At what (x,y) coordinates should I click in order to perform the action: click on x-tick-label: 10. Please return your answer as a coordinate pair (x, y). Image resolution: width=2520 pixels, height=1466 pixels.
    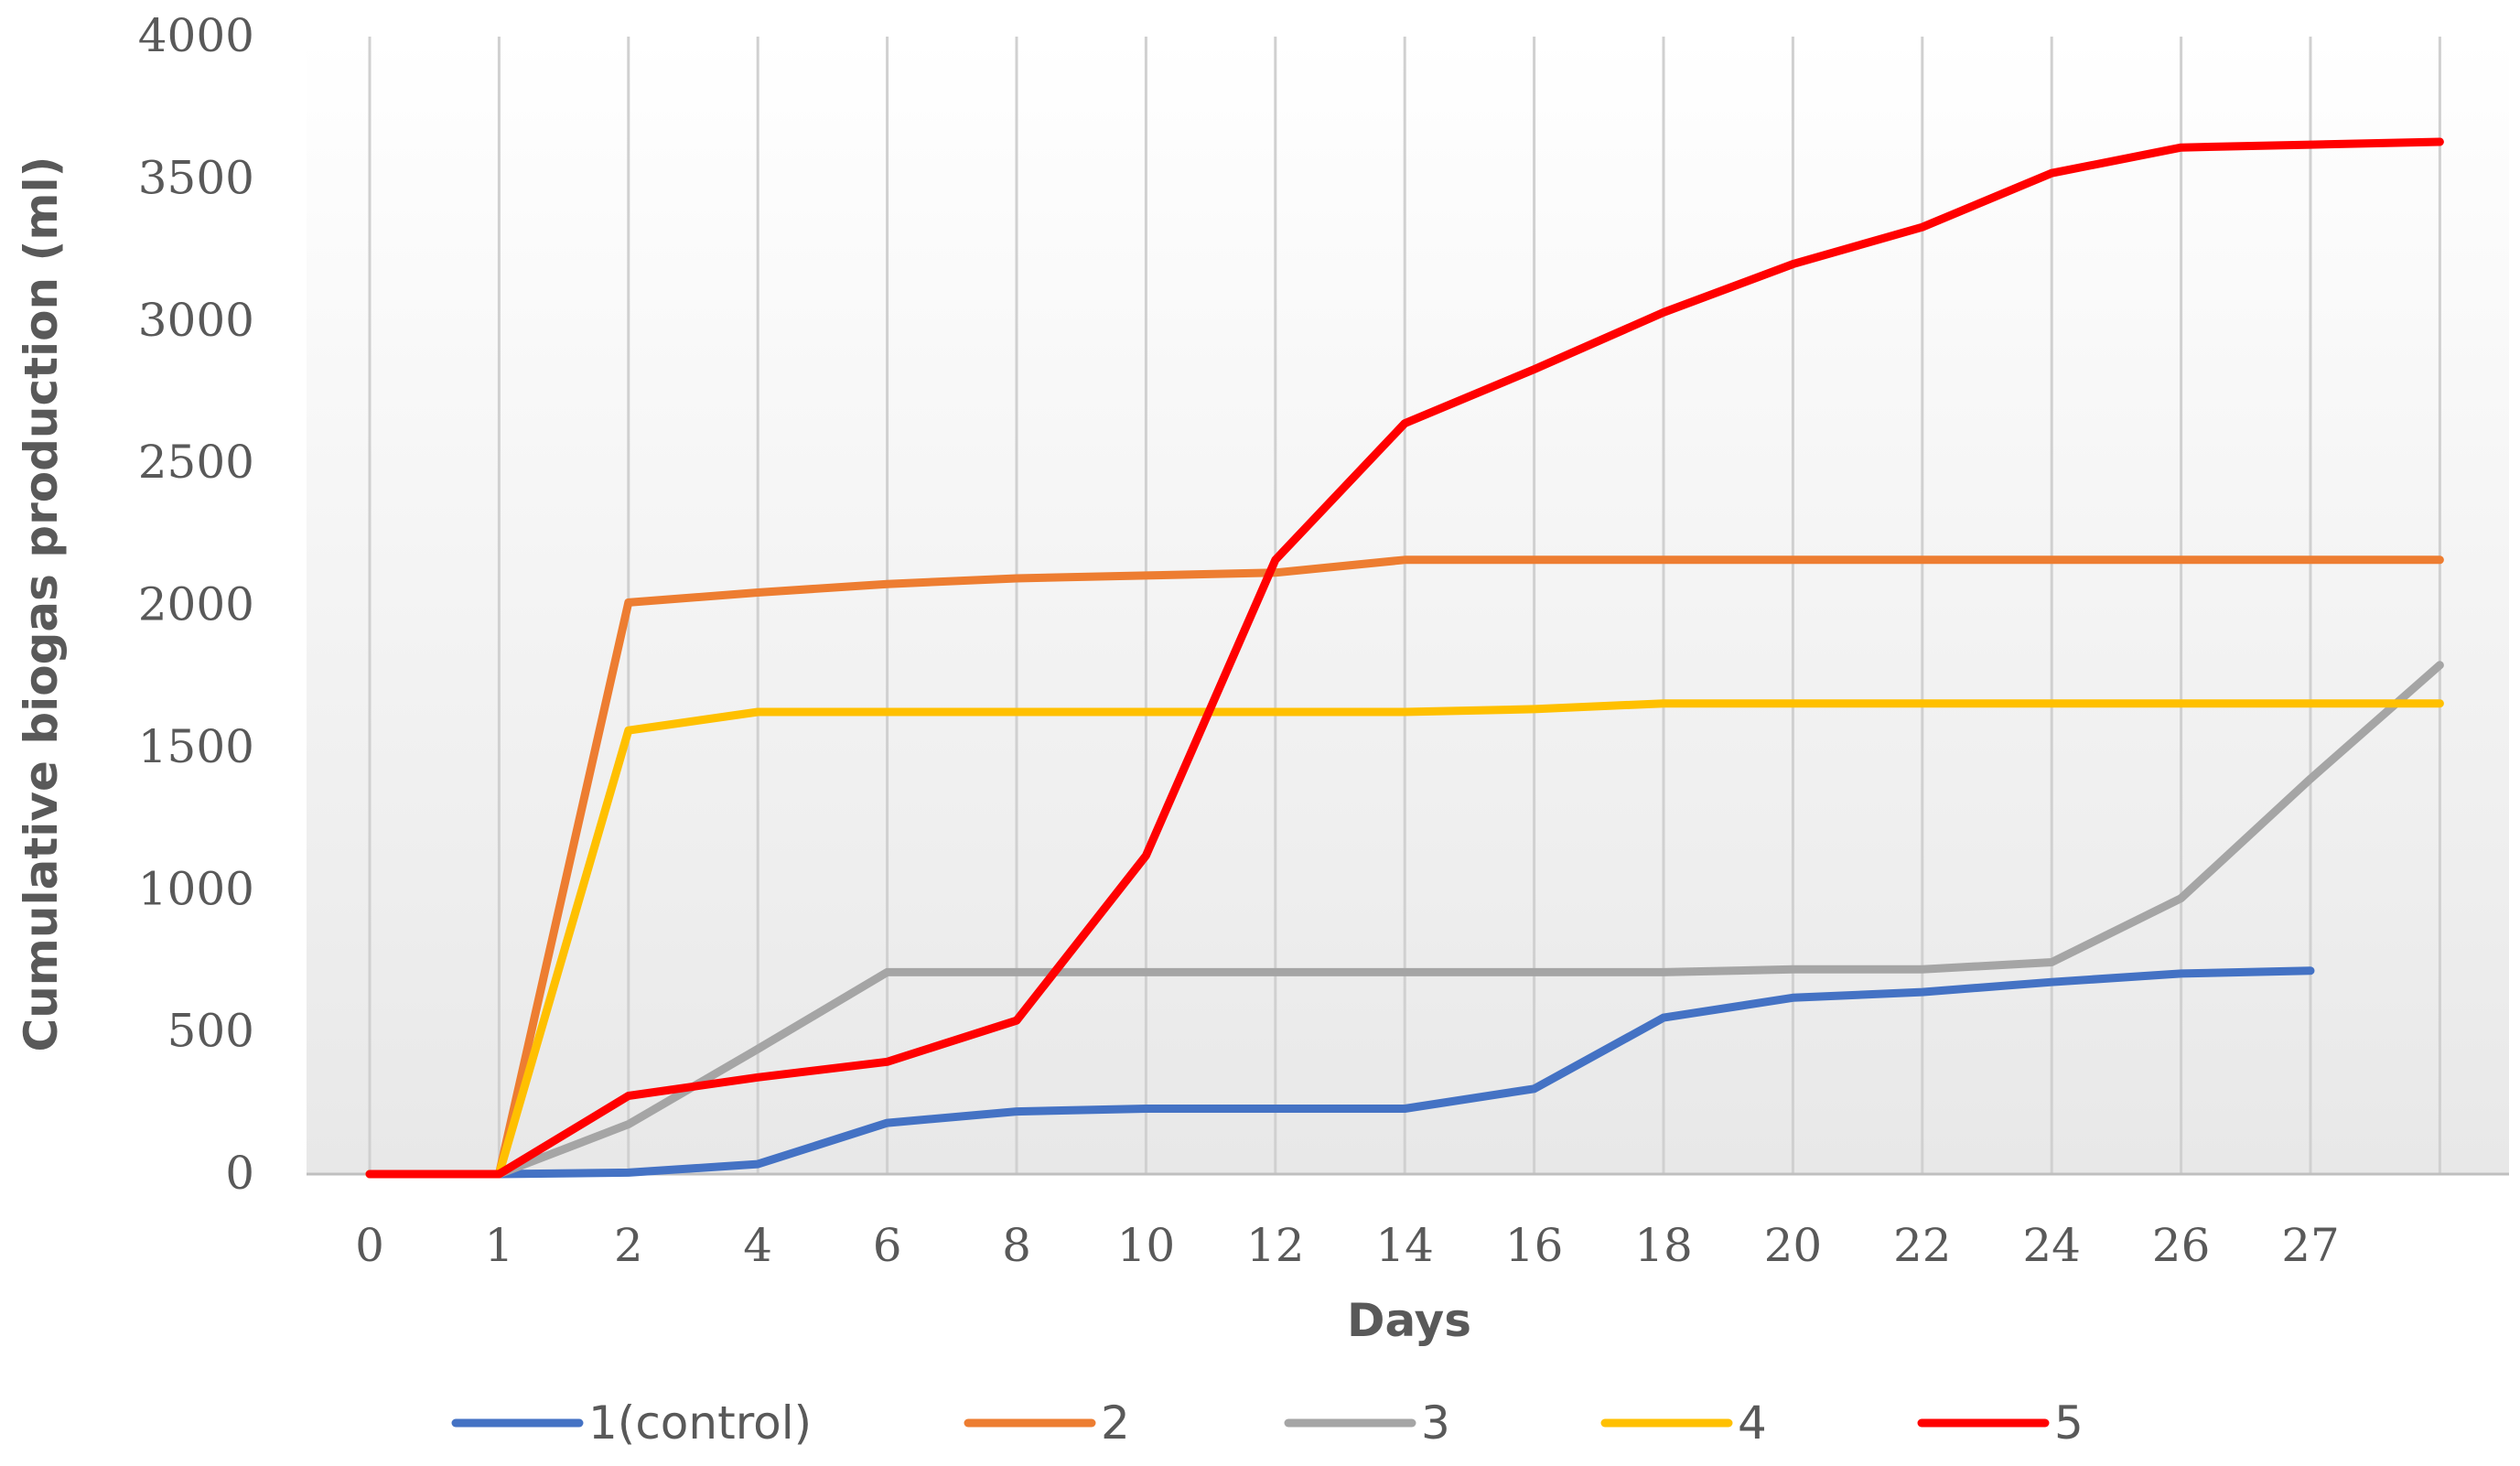
    Looking at the image, I should click on (1146, 1245).